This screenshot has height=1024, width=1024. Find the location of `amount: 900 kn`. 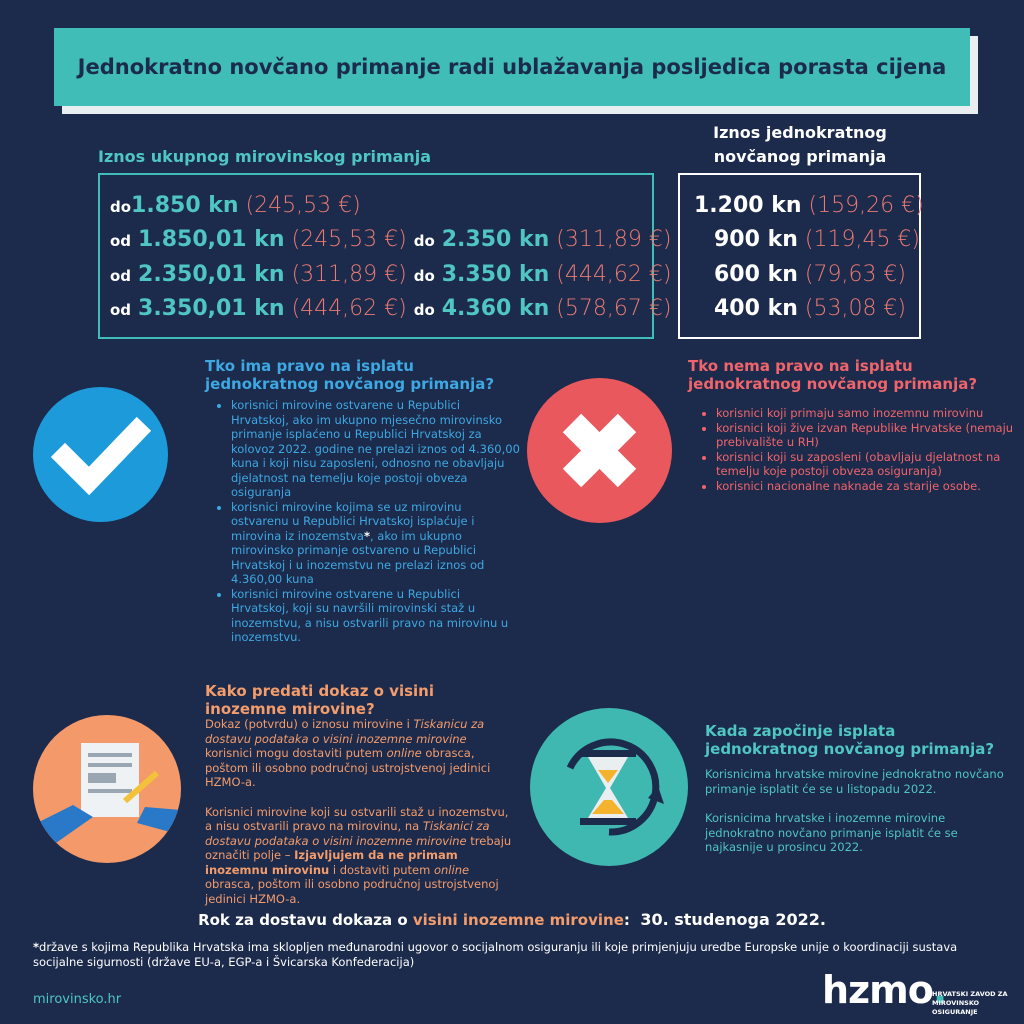

amount: 900 kn is located at coordinates (756, 239).